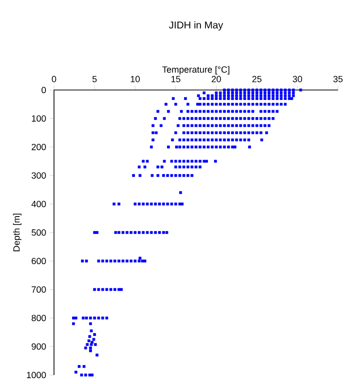 The height and width of the screenshot is (384, 348). What do you see at coordinates (257, 79) in the screenshot?
I see `x-tick-label: 25` at bounding box center [257, 79].